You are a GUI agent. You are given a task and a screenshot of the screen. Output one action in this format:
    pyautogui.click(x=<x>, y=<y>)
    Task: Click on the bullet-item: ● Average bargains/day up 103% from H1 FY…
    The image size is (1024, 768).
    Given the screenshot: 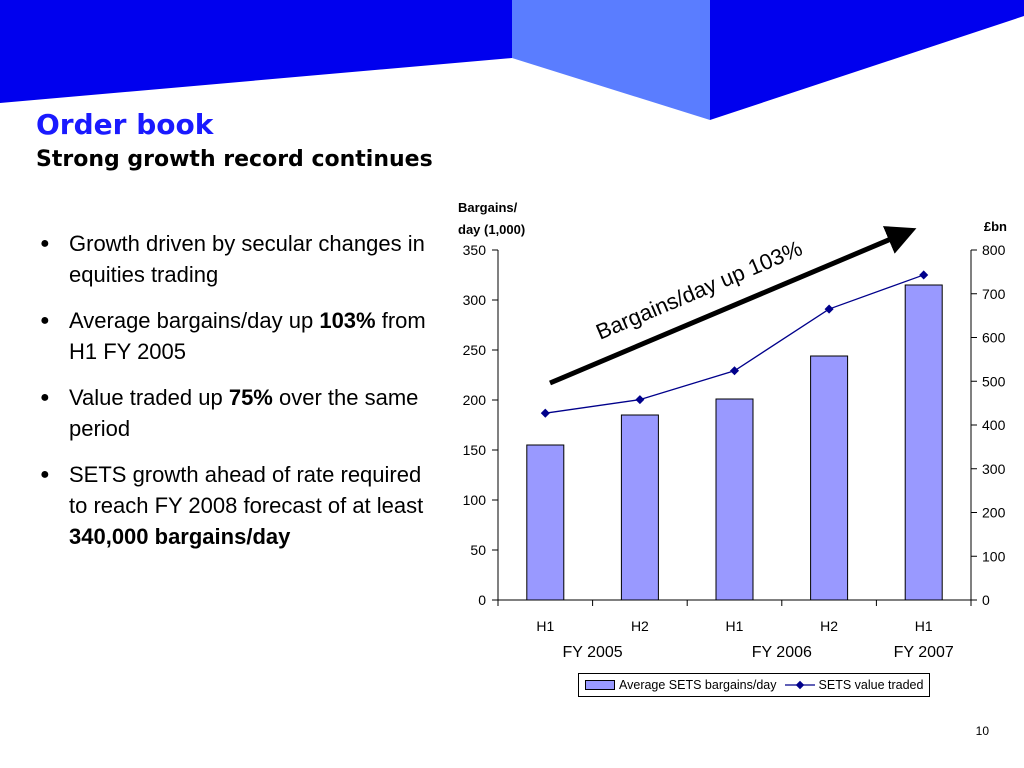 What is the action you would take?
    pyautogui.click(x=231, y=336)
    